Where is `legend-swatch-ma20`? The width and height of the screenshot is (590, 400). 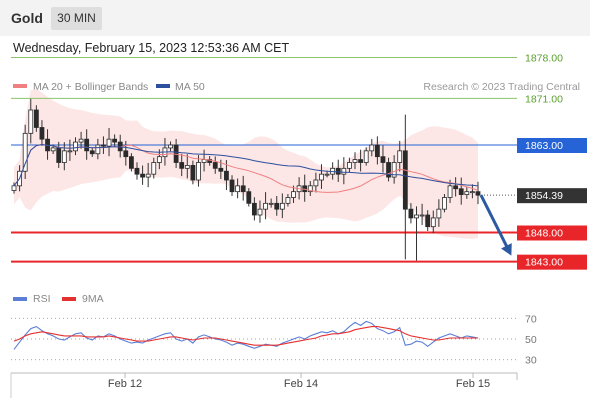 legend-swatch-ma20 is located at coordinates (20, 86).